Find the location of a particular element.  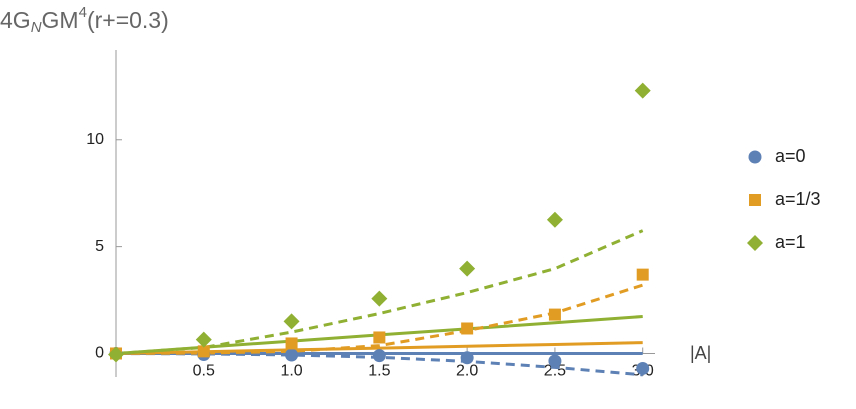

y-tick-label: 5 is located at coordinates (99, 246).